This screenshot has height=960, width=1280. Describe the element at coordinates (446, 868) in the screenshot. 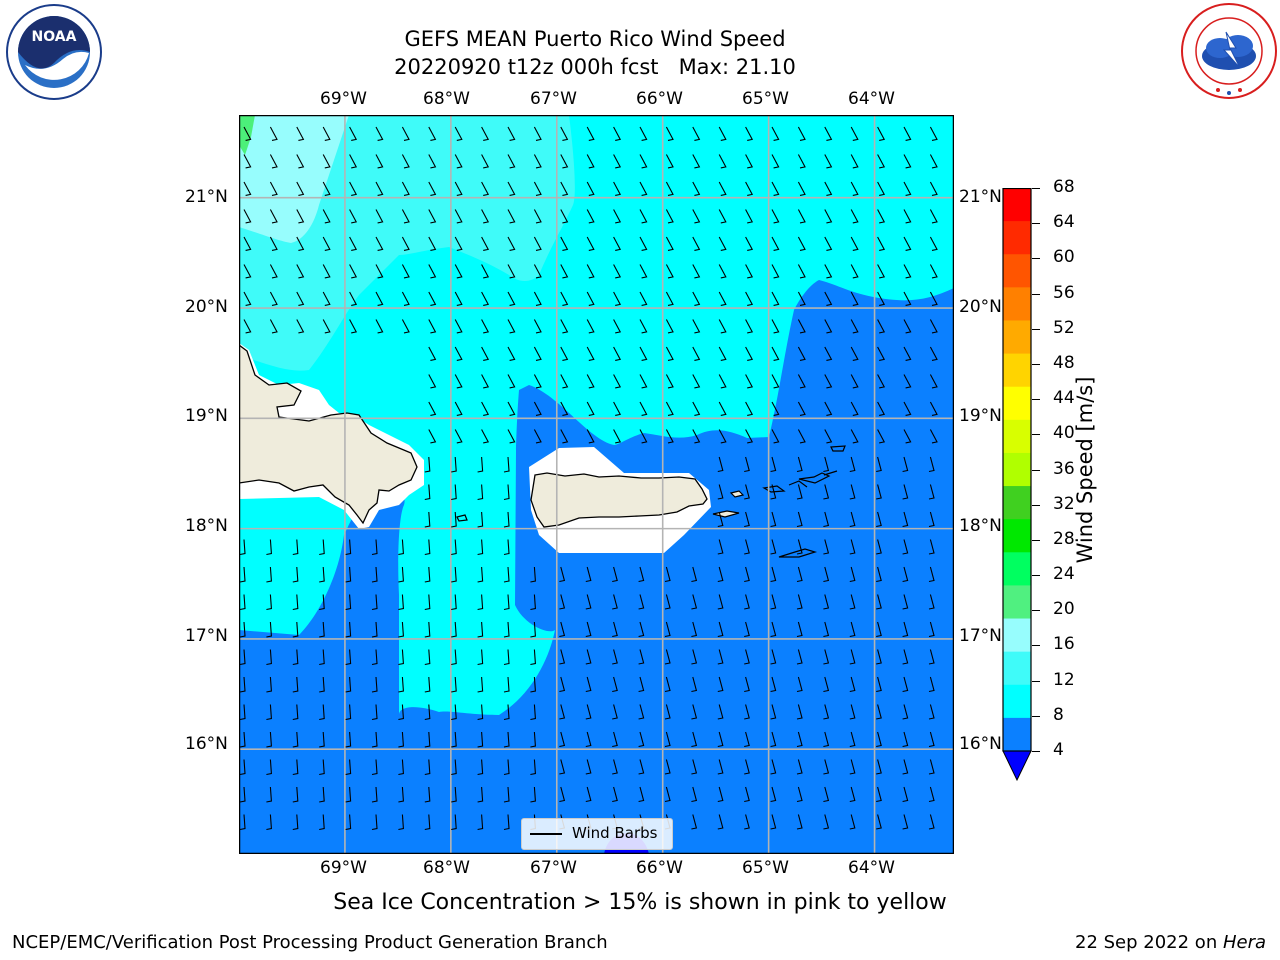

I see `lon-tick-bottom-2: 68°W` at that location.